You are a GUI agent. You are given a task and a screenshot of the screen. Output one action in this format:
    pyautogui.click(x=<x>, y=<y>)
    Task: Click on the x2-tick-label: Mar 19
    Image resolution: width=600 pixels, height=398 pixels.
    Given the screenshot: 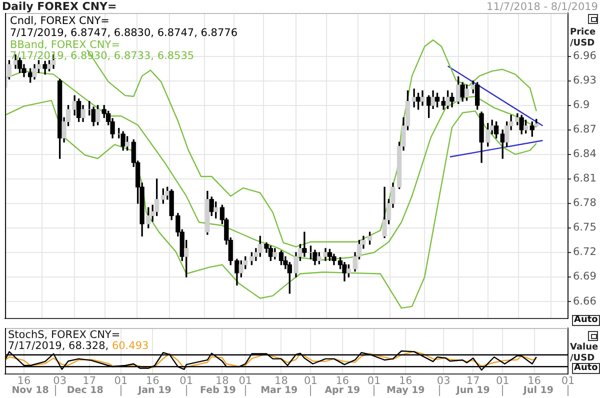 What is the action you would take?
    pyautogui.click(x=279, y=390)
    